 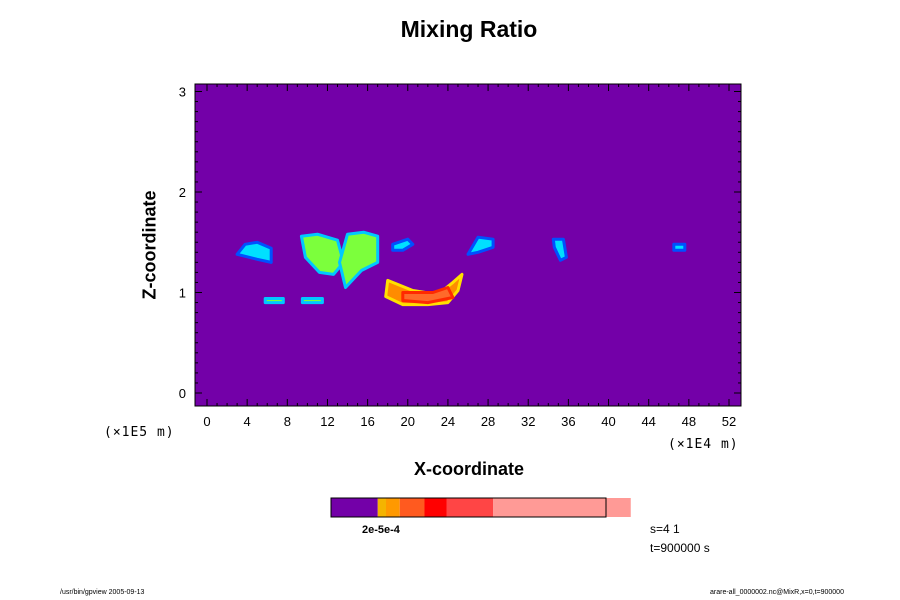 I want to click on y-axis-label: Z-coordinate, so click(x=149, y=245).